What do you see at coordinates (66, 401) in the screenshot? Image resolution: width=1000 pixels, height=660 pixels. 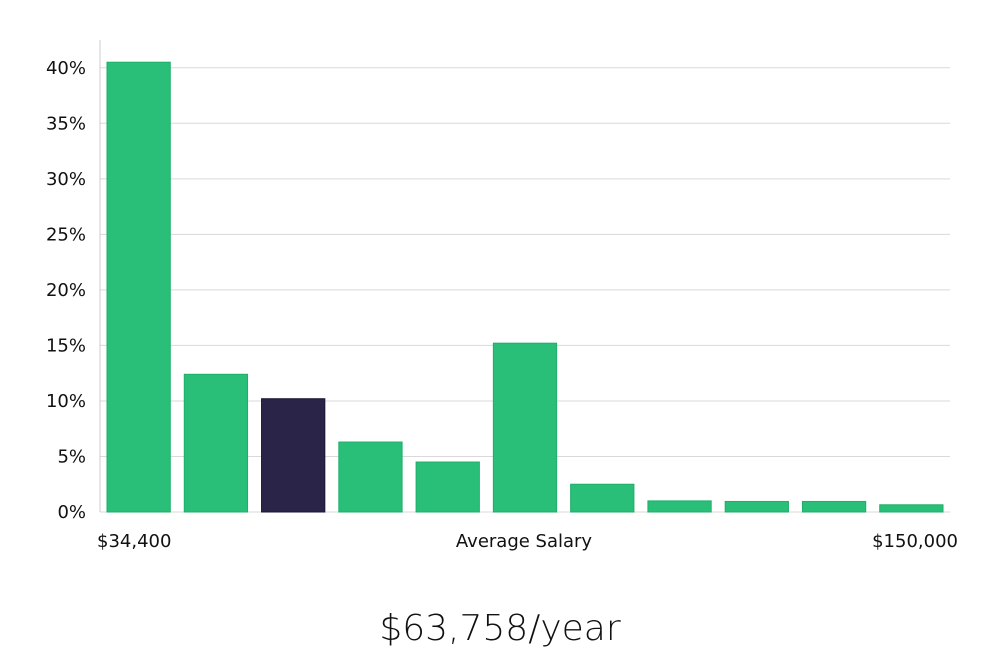 I see `y-tick-label-10: 10%` at bounding box center [66, 401].